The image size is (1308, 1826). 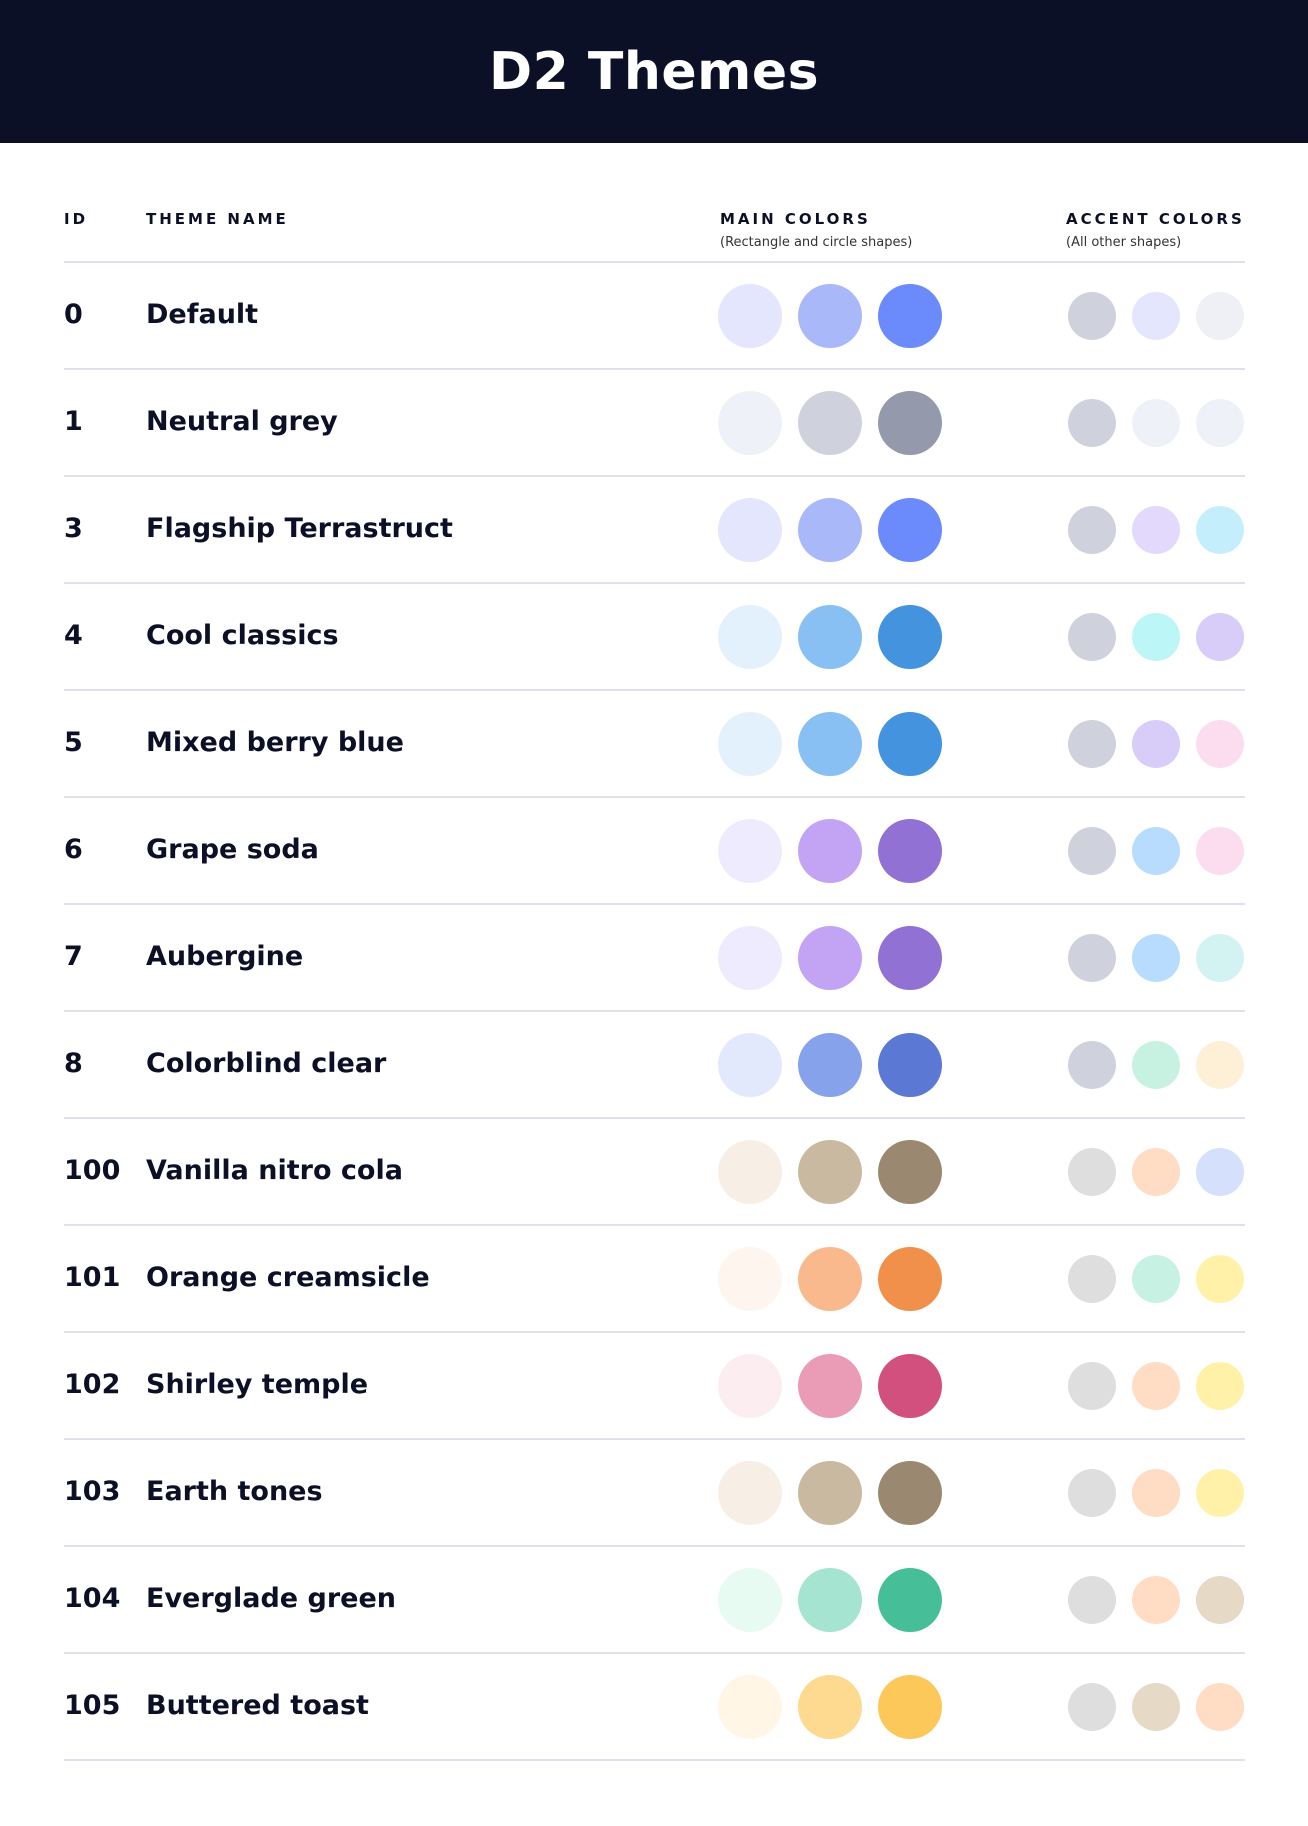 What do you see at coordinates (202, 314) in the screenshot?
I see `theme-name: Default` at bounding box center [202, 314].